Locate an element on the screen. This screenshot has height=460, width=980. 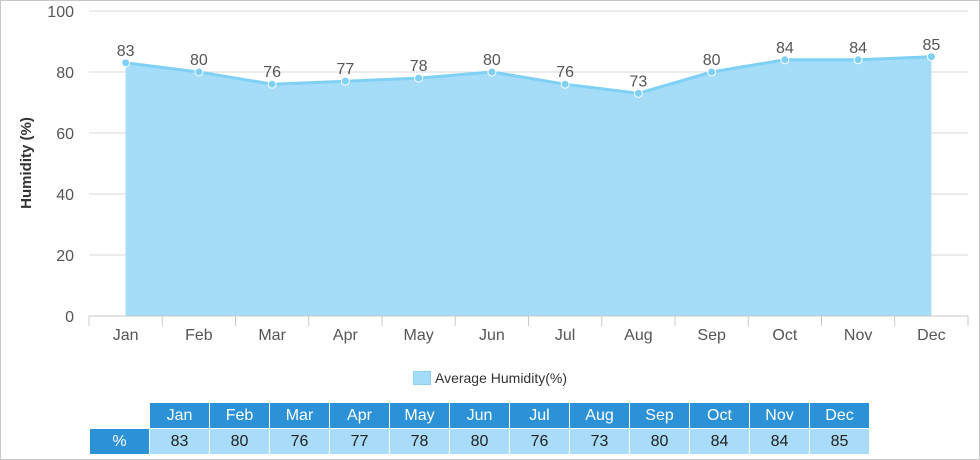
table-header-apr: Apr is located at coordinates (359, 415).